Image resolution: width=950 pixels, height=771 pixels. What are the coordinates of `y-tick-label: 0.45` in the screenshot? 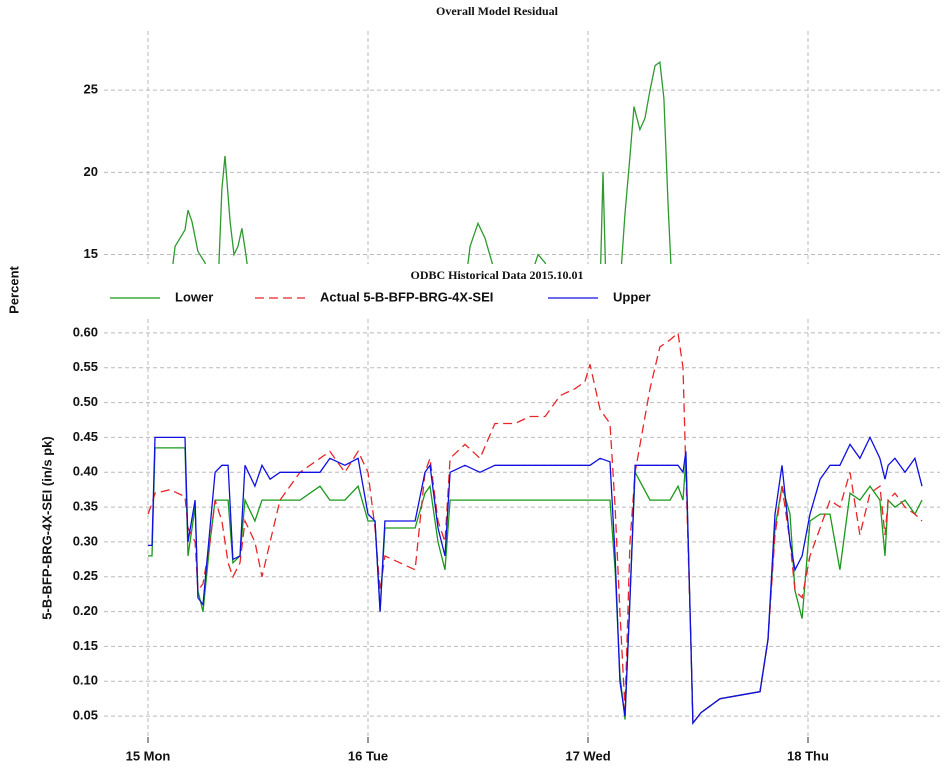 It's located at (85, 436).